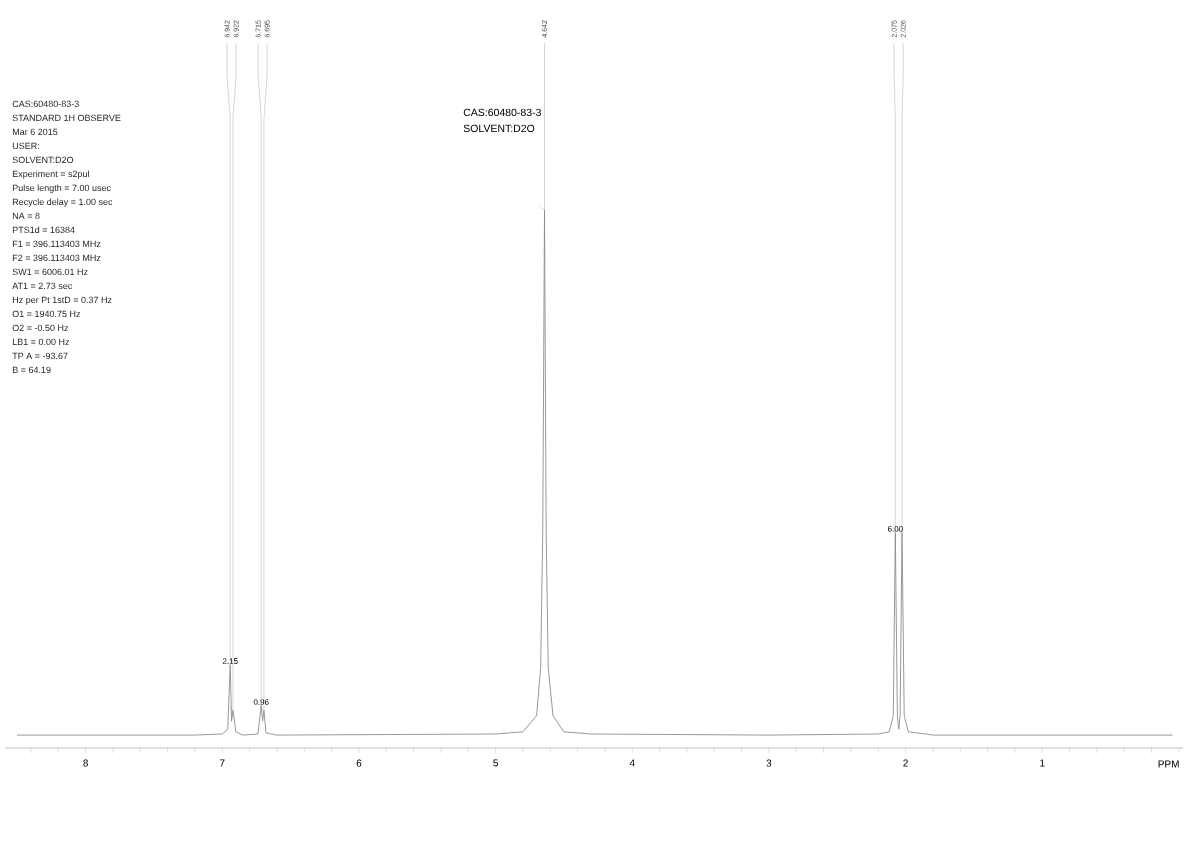  I want to click on annotation: O1 = 1940.75 Hz, so click(46, 314).